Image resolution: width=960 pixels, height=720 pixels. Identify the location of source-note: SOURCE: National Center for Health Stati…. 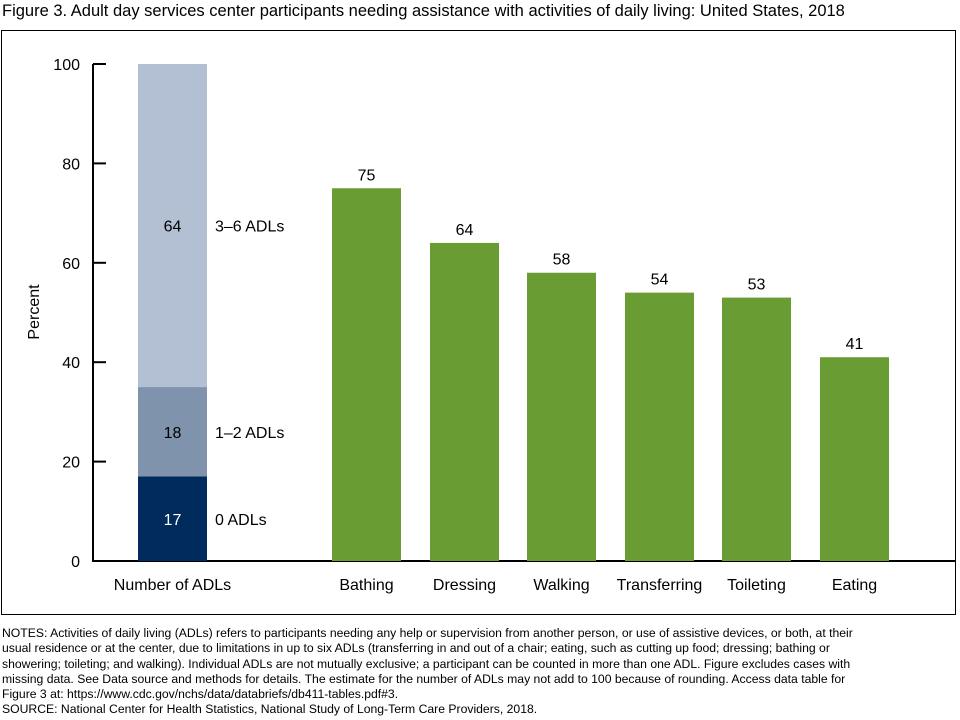
(270, 709).